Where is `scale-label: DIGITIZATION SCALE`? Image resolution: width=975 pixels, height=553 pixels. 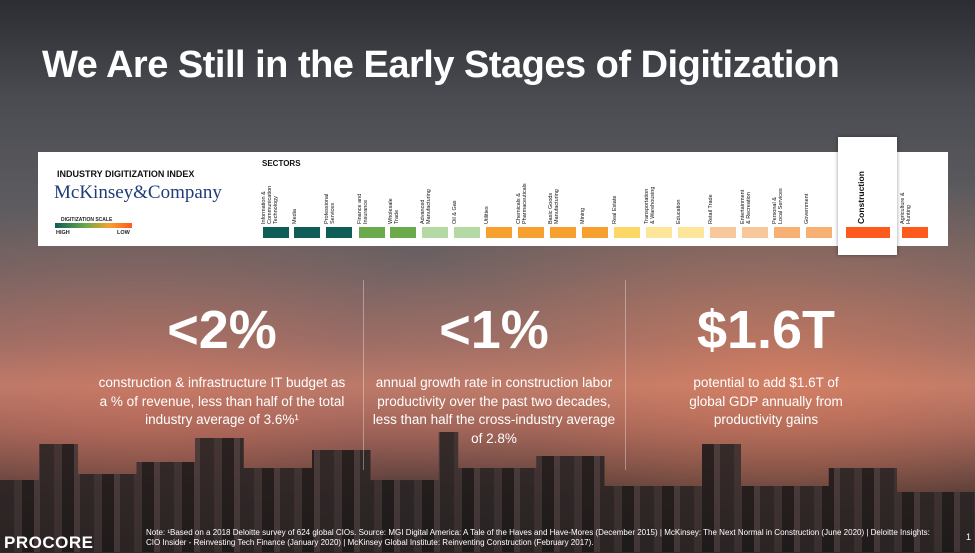 scale-label: DIGITIZATION SCALE is located at coordinates (87, 220).